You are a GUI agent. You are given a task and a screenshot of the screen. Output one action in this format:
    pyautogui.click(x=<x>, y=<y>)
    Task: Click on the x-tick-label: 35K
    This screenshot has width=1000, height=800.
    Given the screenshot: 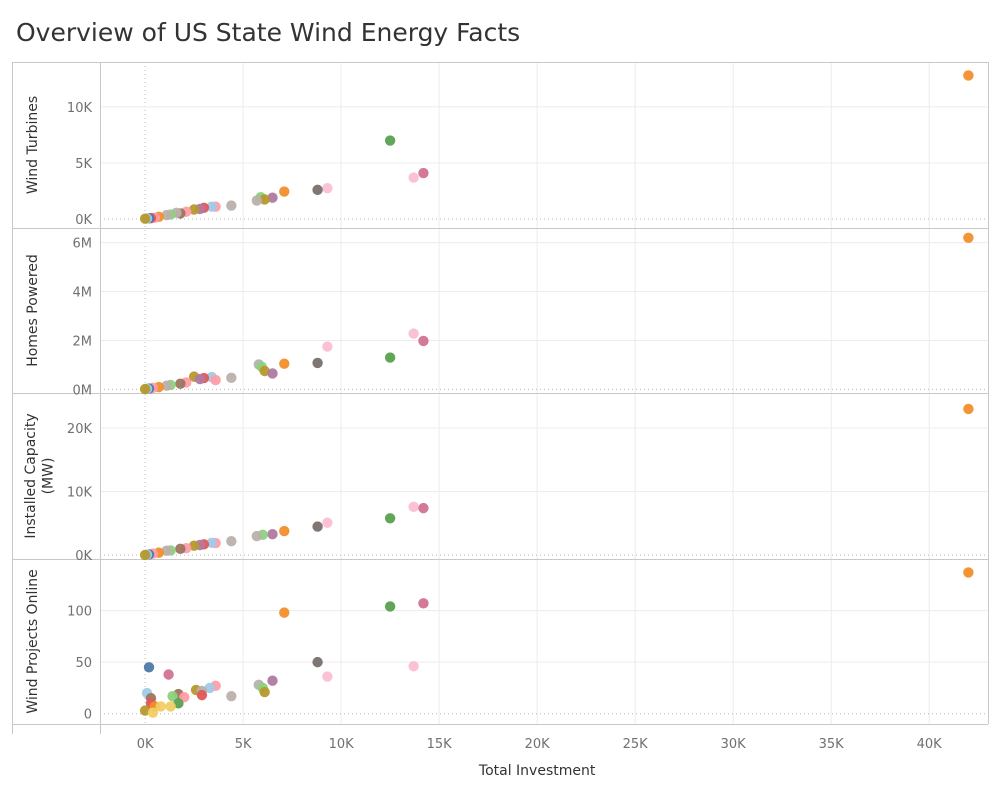 What is the action you would take?
    pyautogui.click(x=832, y=744)
    